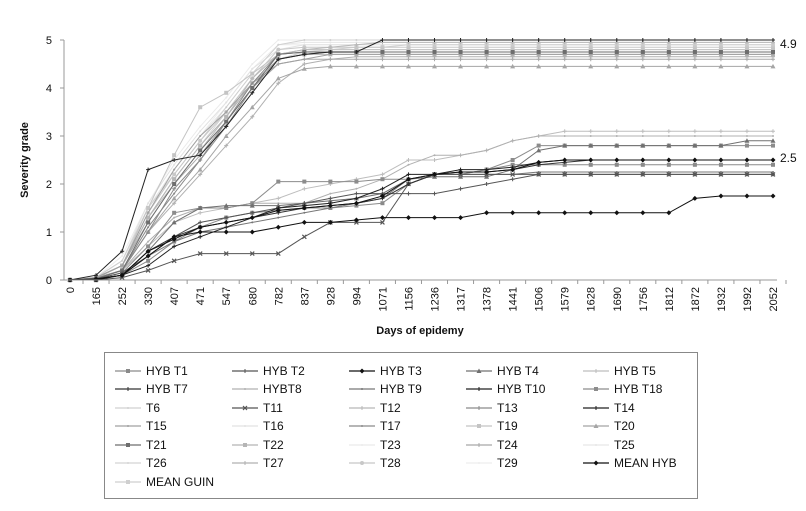 The width and height of the screenshot is (806, 511). Describe the element at coordinates (304, 59) in the screenshot. I see `data-point-t15` at that location.